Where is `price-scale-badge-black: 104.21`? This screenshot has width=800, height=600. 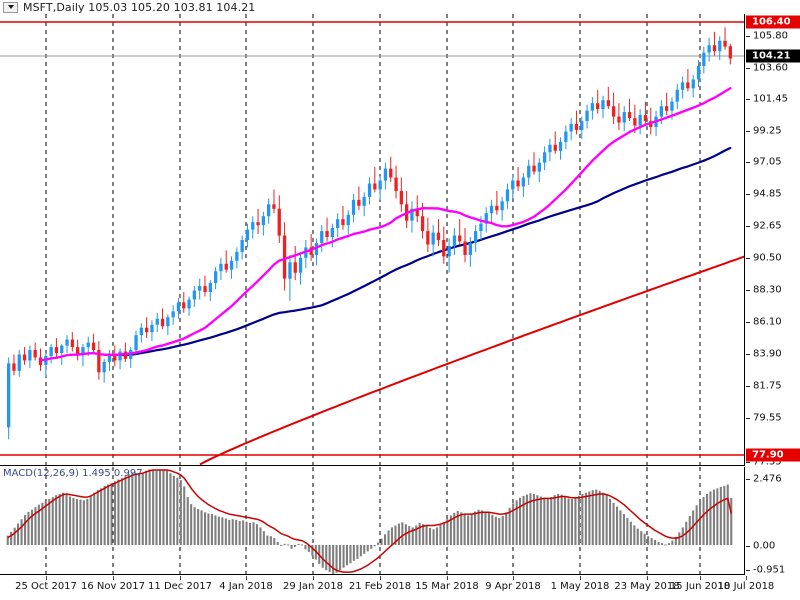
price-scale-badge-black: 104.21 is located at coordinates (773, 56).